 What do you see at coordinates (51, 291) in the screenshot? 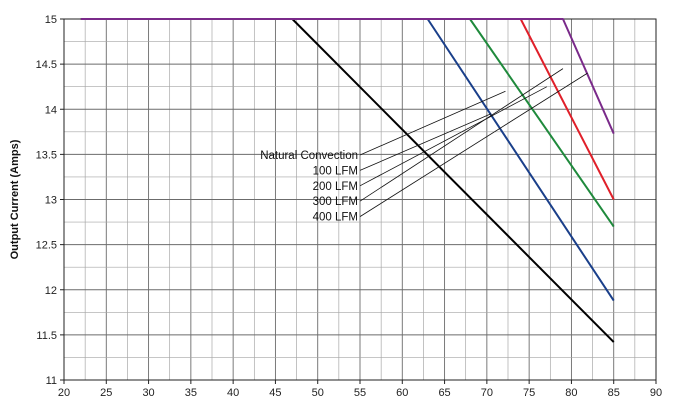
I see `y-tick-label: 12` at bounding box center [51, 291].